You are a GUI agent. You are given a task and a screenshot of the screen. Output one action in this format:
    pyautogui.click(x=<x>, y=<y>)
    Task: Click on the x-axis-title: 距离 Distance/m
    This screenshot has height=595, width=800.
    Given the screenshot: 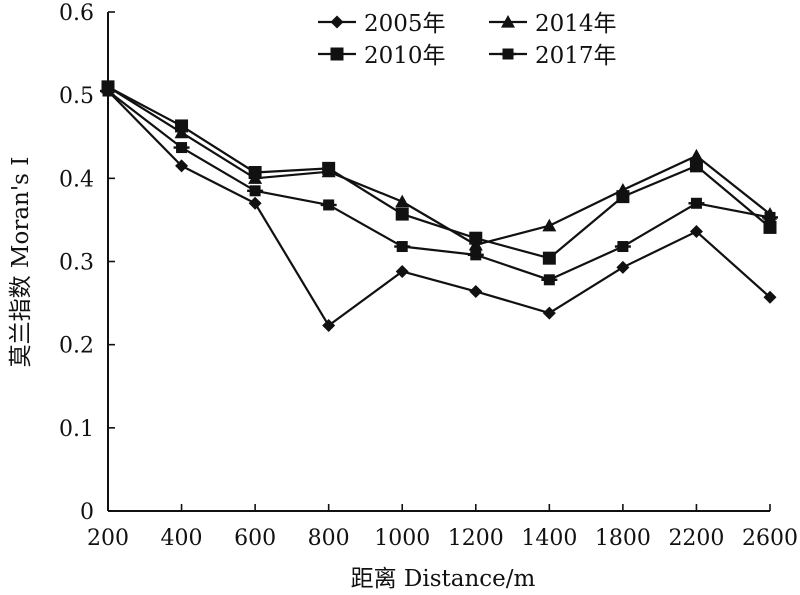 What is the action you would take?
    pyautogui.click(x=443, y=579)
    